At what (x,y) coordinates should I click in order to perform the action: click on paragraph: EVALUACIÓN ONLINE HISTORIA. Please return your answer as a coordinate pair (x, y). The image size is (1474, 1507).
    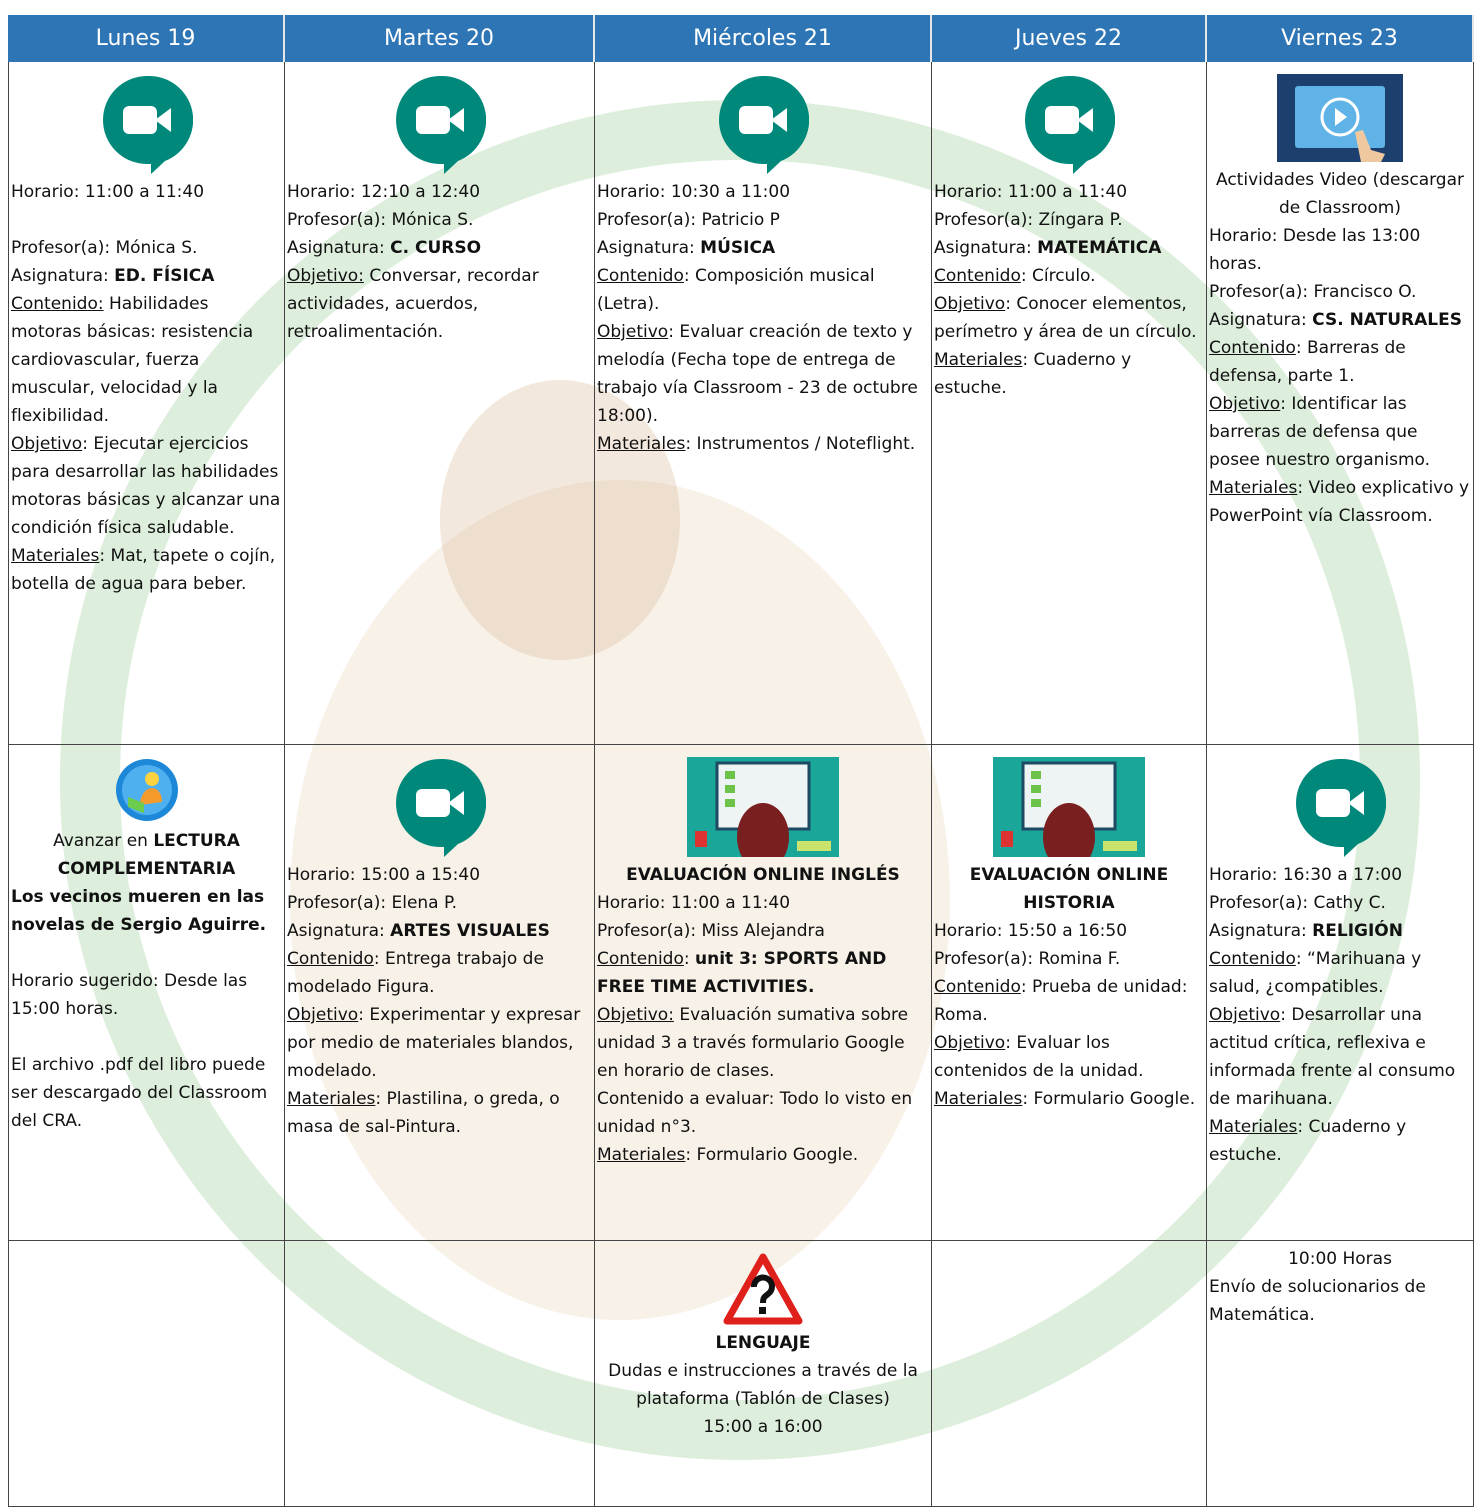
    Looking at the image, I should click on (1069, 889).